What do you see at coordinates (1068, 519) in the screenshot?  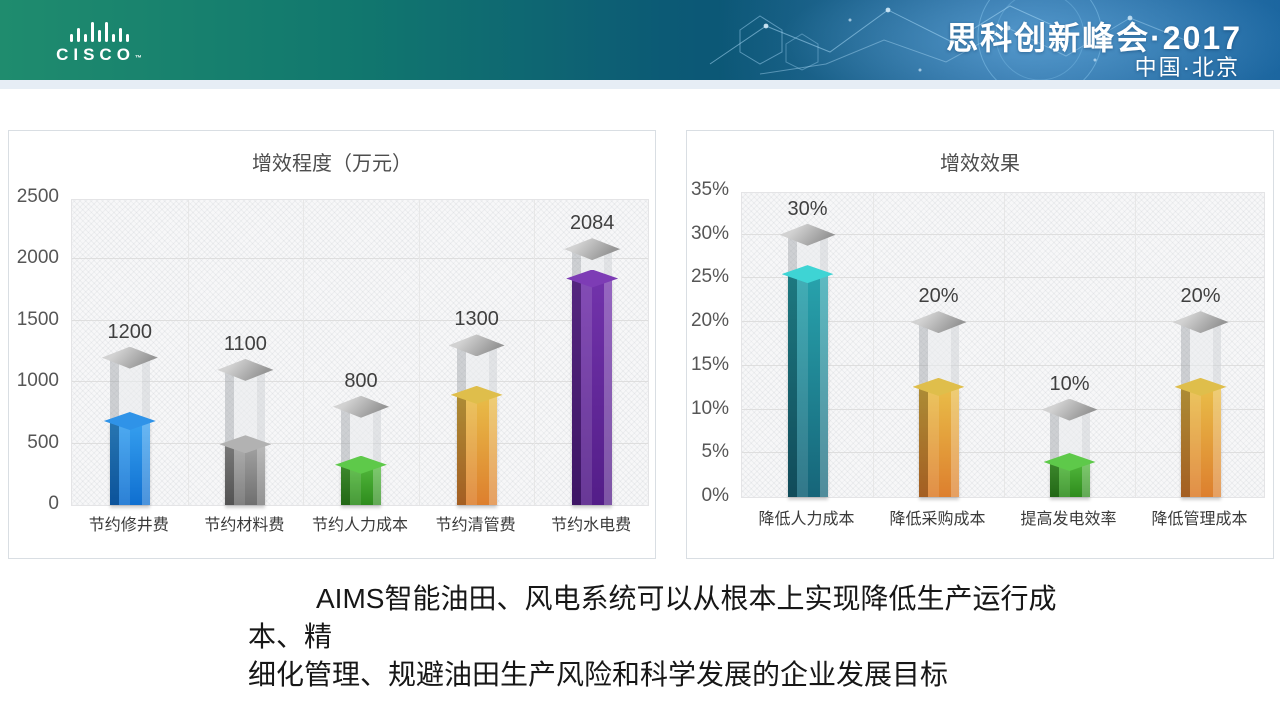 I see `x-category-label: 提高发电效率` at bounding box center [1068, 519].